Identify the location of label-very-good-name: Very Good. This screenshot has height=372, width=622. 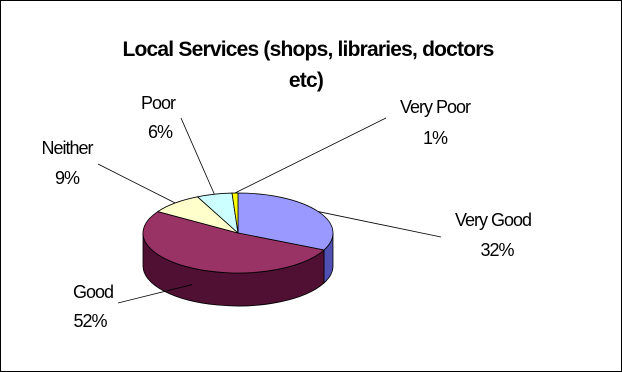
(493, 220).